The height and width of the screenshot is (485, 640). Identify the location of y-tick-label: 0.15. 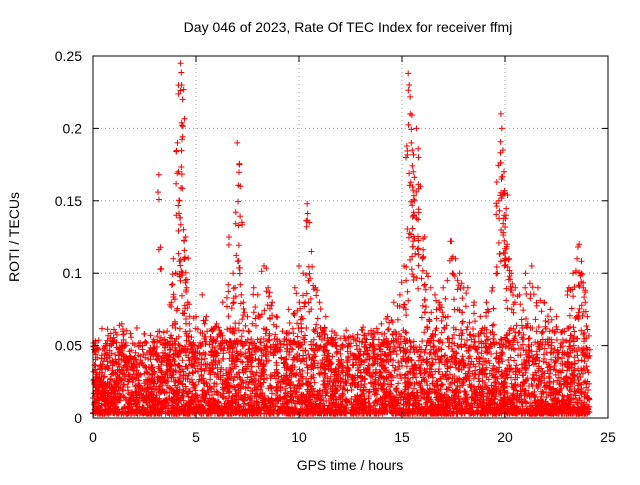
(68, 201).